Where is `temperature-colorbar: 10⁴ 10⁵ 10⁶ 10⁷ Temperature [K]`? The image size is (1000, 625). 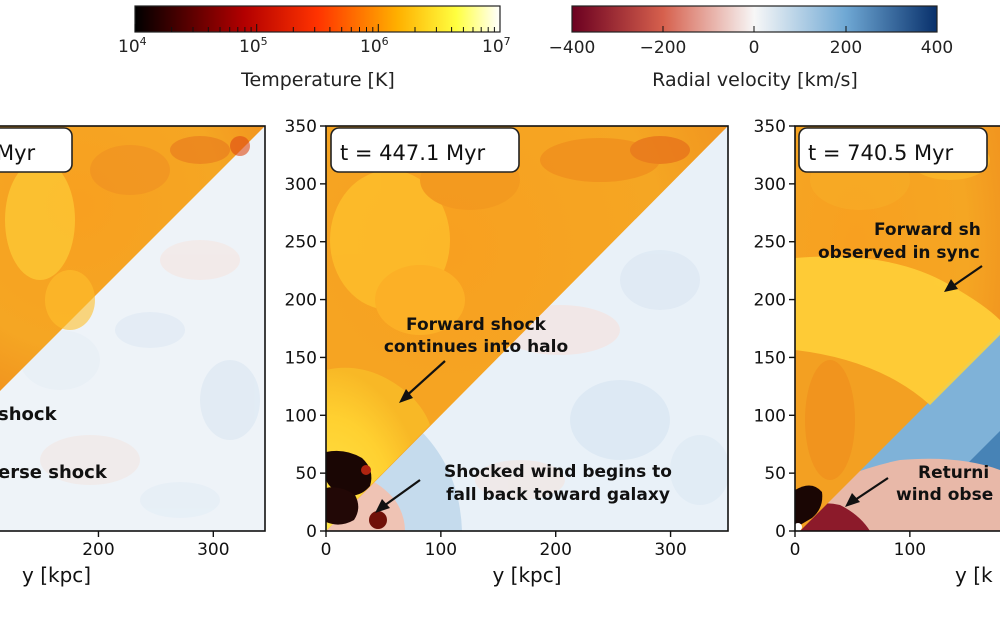
temperature-colorbar: 10⁴ 10⁵ 10⁶ 10⁷ Temperature [K] is located at coordinates (314, 48).